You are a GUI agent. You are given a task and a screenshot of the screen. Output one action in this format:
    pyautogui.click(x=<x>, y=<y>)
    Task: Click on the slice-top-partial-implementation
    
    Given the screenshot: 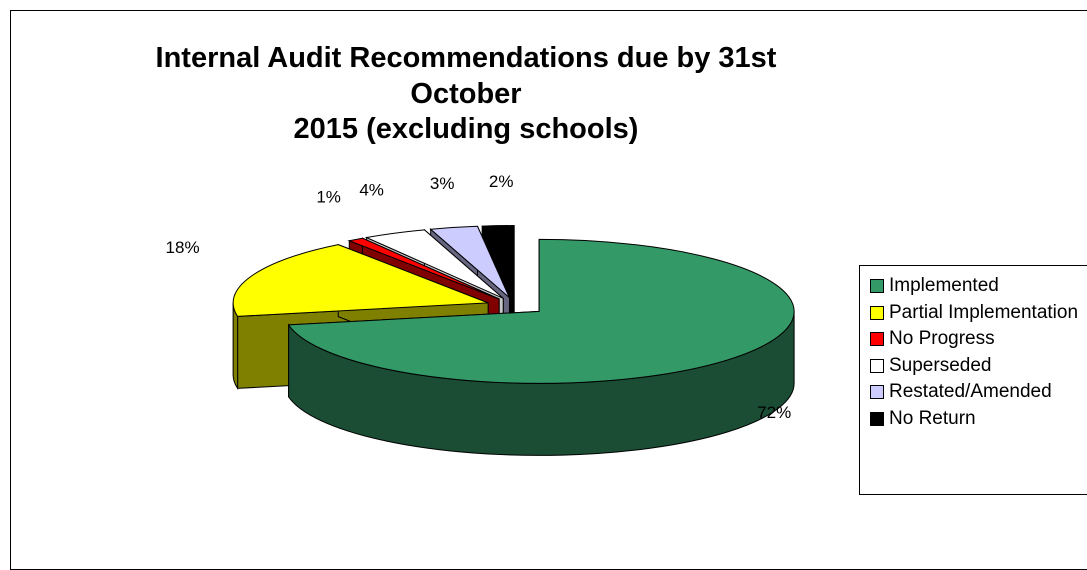 What is the action you would take?
    pyautogui.click(x=360, y=280)
    